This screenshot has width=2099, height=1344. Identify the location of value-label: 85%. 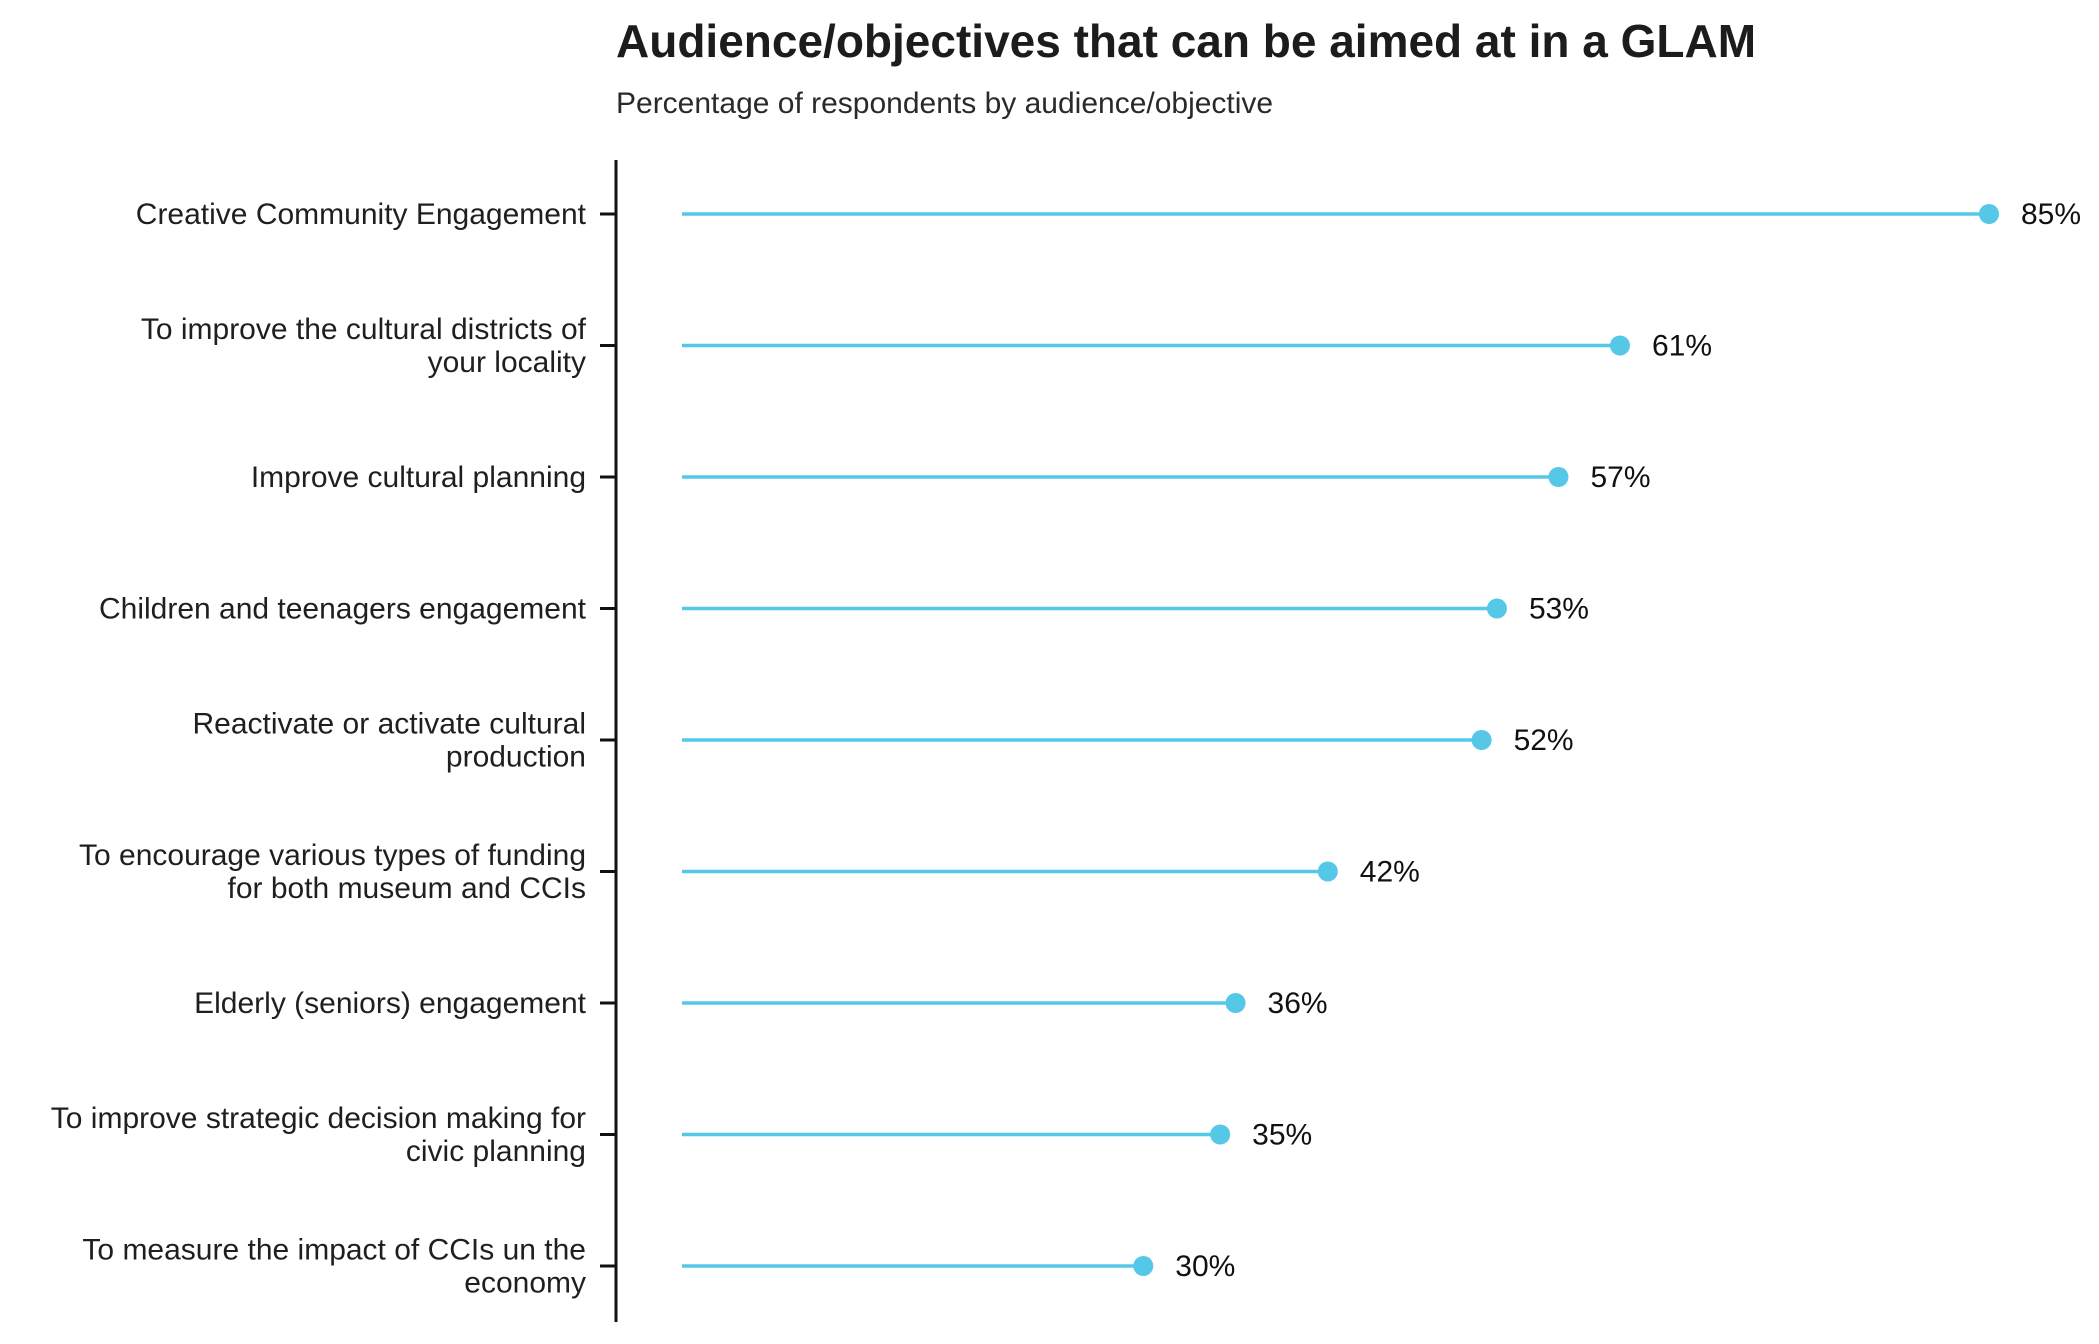
(2051, 214).